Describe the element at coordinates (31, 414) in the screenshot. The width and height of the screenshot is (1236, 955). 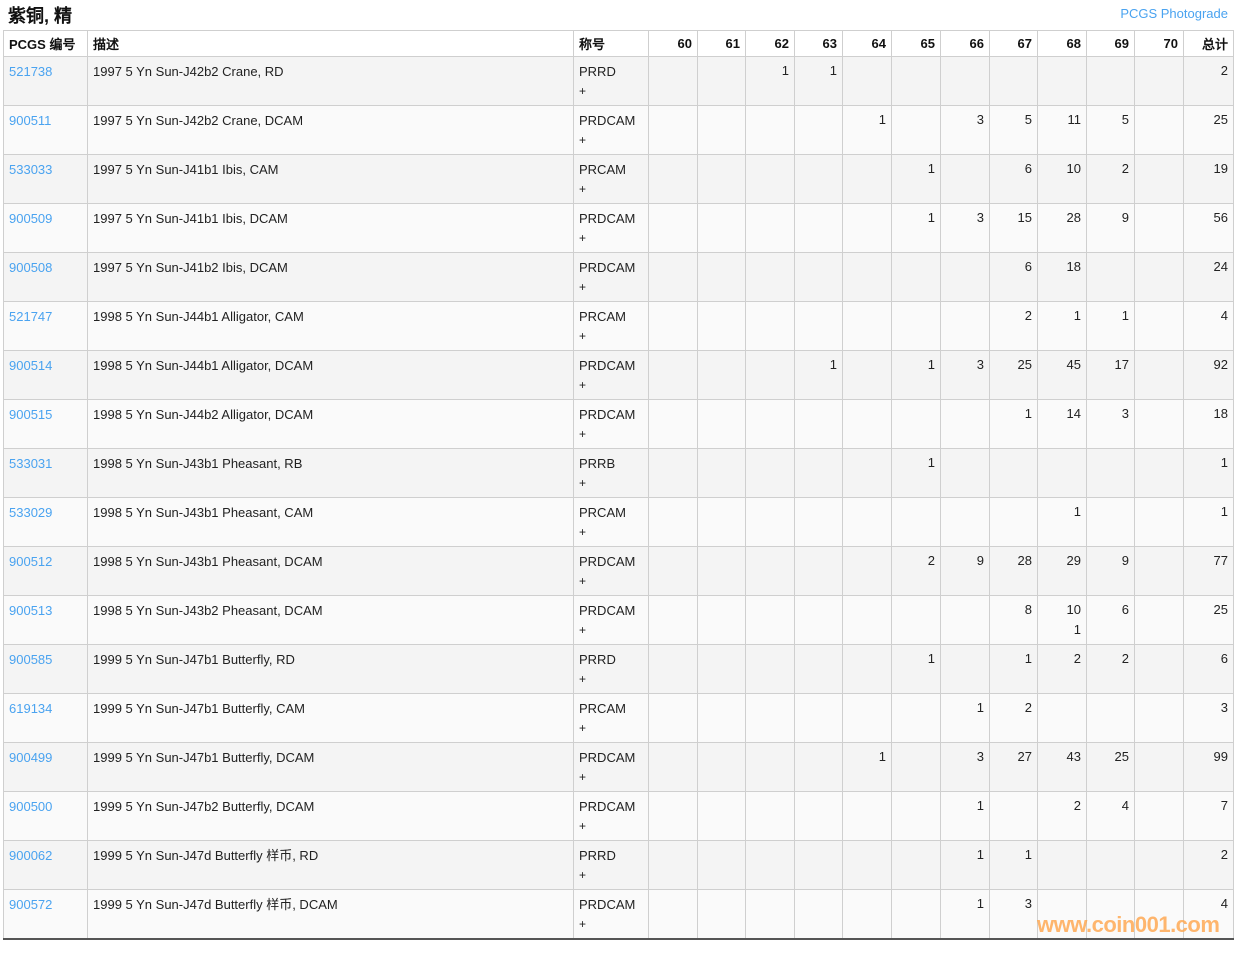
I see `pcgs-no-link: 900515` at that location.